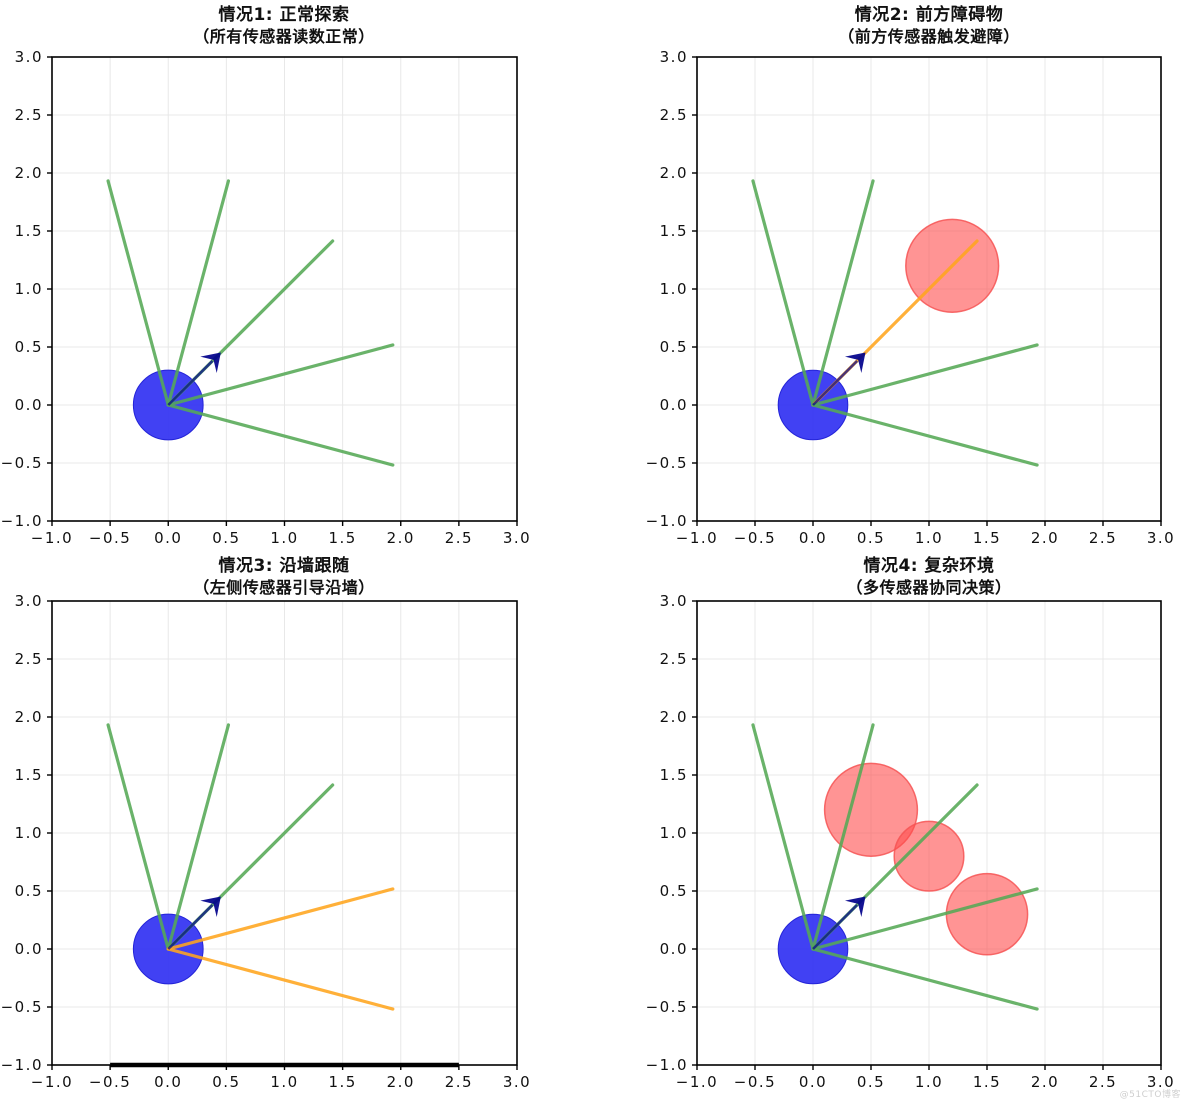 This screenshot has width=1184, height=1103. Describe the element at coordinates (929, 566) in the screenshot. I see `subplot-4-title: 情况4: 复杂环境` at that location.